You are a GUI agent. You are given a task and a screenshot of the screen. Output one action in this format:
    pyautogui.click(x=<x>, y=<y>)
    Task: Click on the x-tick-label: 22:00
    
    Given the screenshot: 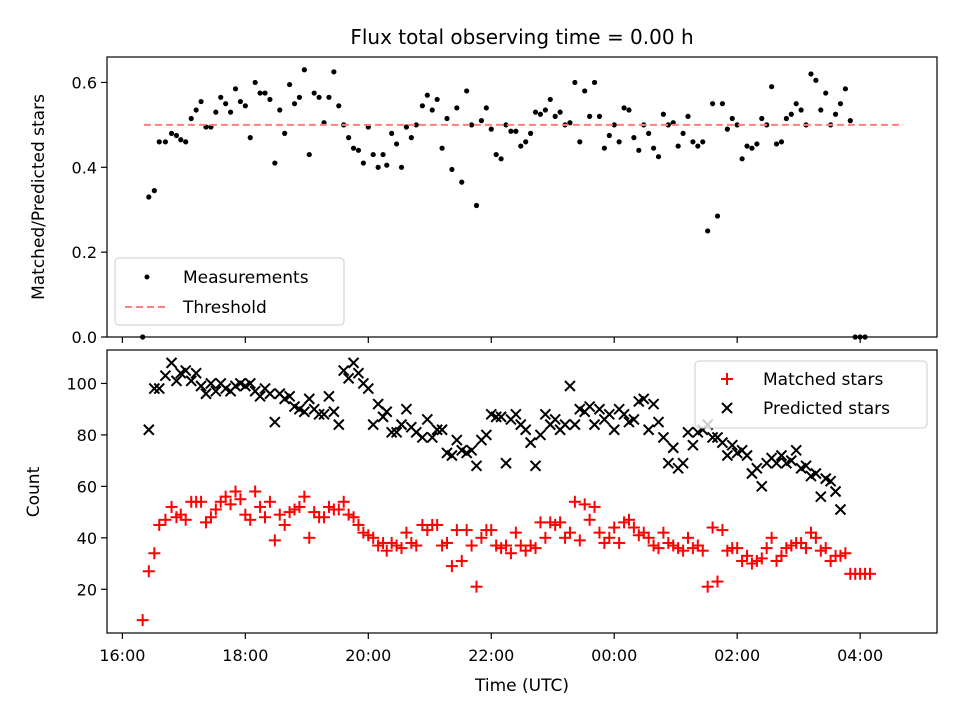 What is the action you would take?
    pyautogui.click(x=491, y=655)
    